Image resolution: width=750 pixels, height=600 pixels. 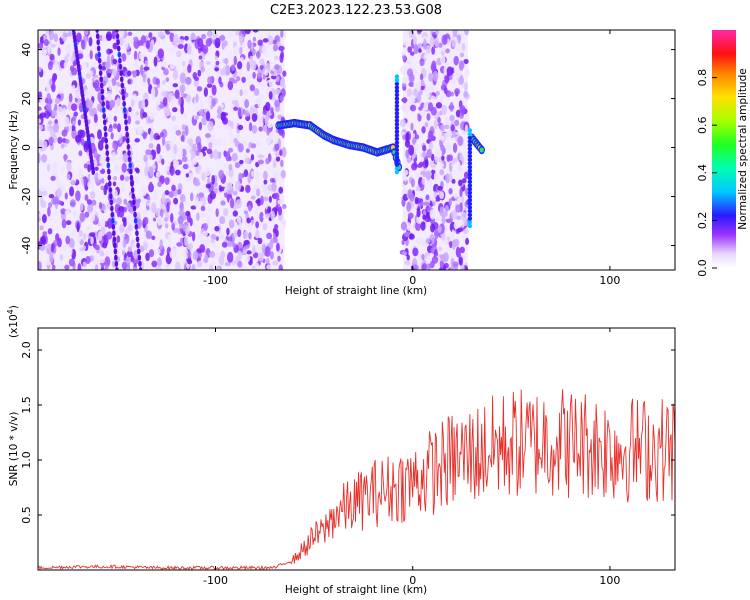 What do you see at coordinates (702, 268) in the screenshot?
I see `colorbar-tick-label: 0.0` at bounding box center [702, 268].